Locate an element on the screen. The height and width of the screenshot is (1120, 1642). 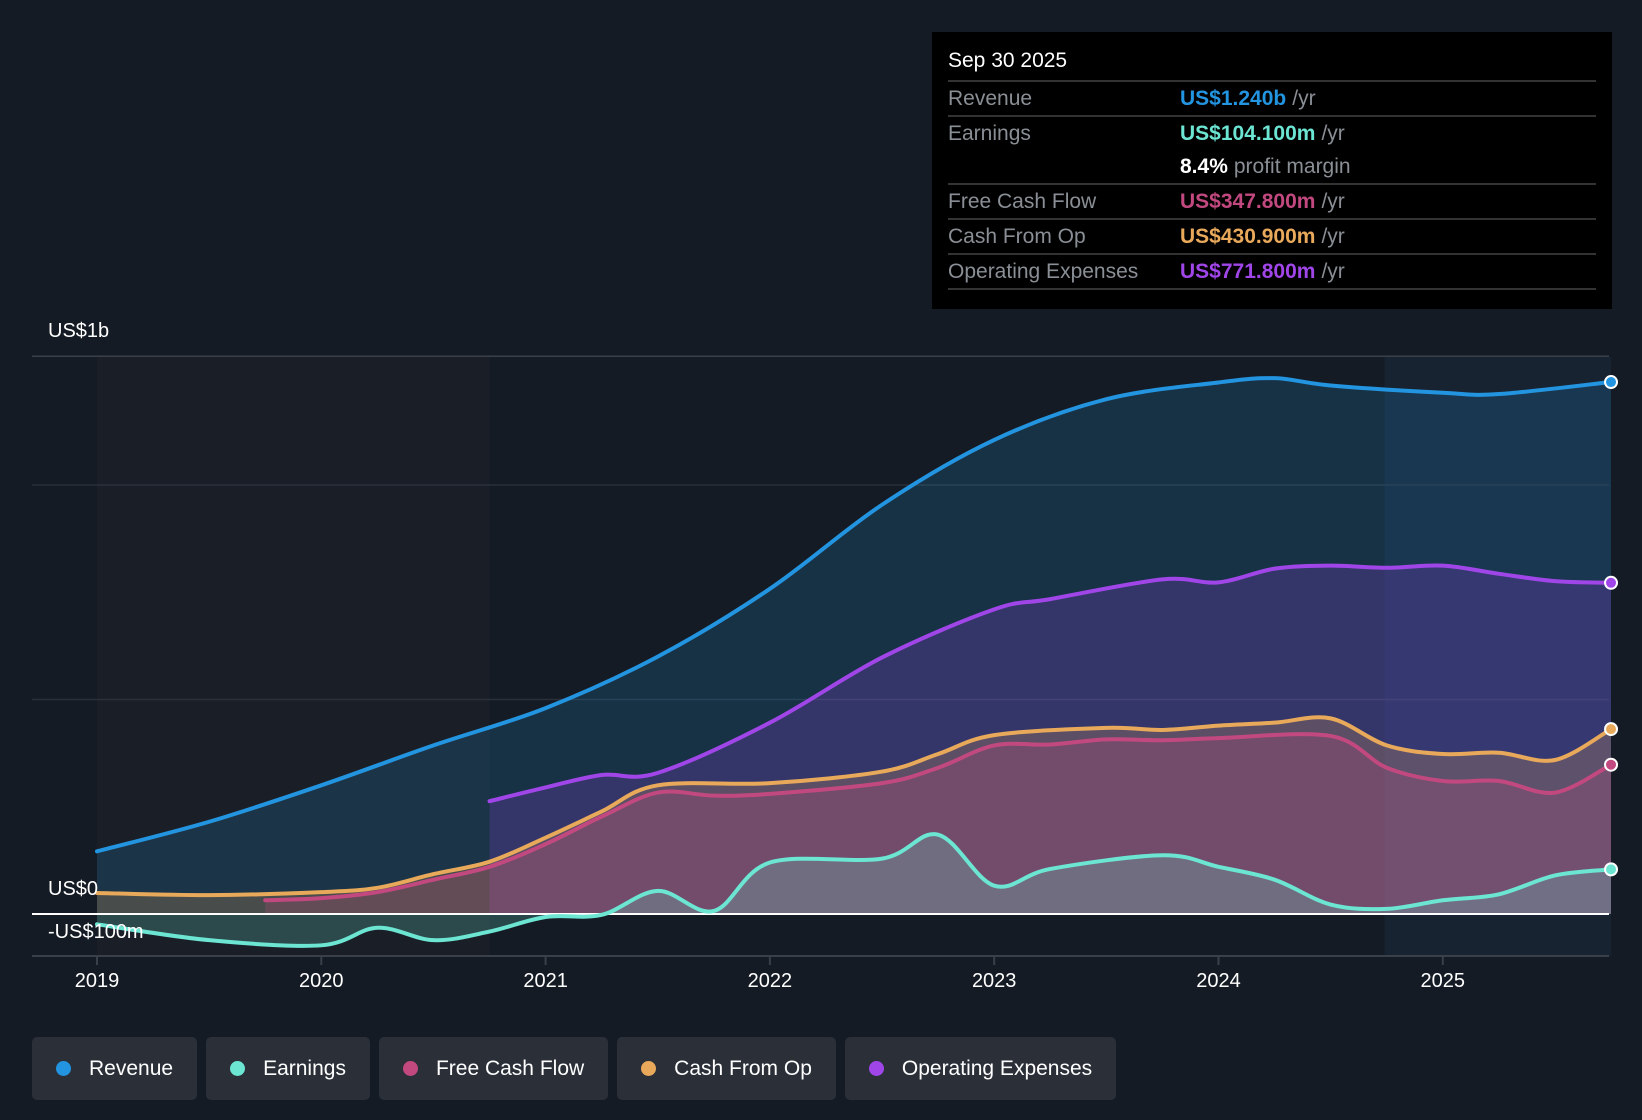
legend-item-free-cash-flow: Free Cash Flow is located at coordinates (493, 1068).